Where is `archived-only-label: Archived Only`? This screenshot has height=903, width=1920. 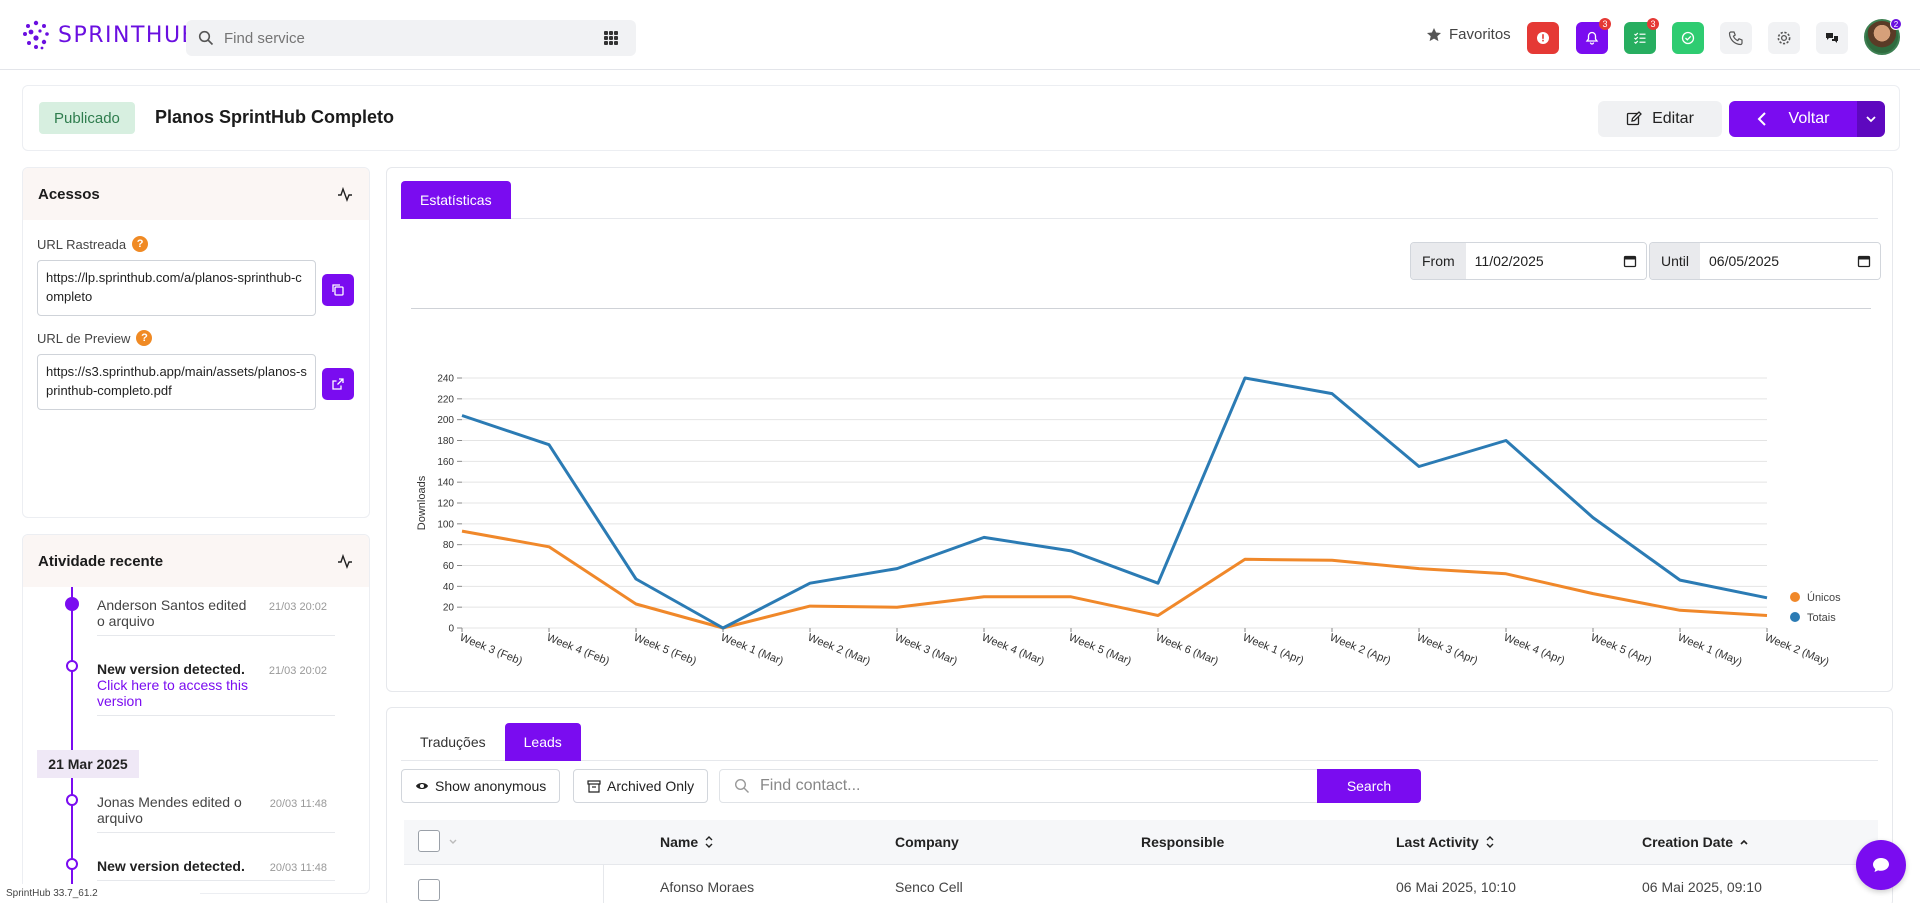 archived-only-label: Archived Only is located at coordinates (651, 786).